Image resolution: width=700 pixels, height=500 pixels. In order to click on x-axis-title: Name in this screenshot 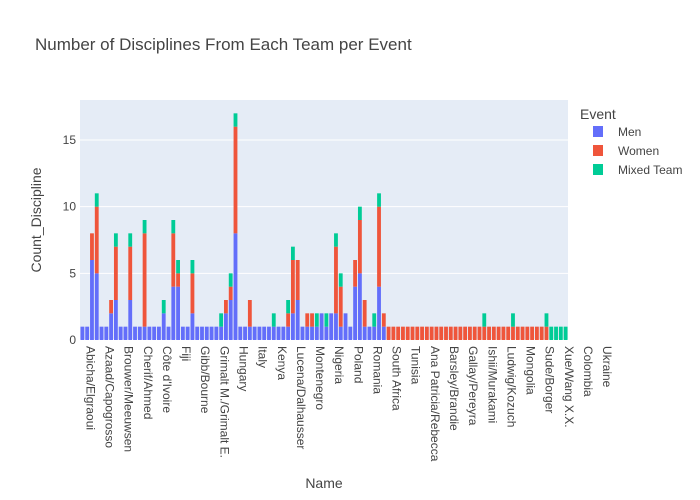, I will do `click(324, 483)`.